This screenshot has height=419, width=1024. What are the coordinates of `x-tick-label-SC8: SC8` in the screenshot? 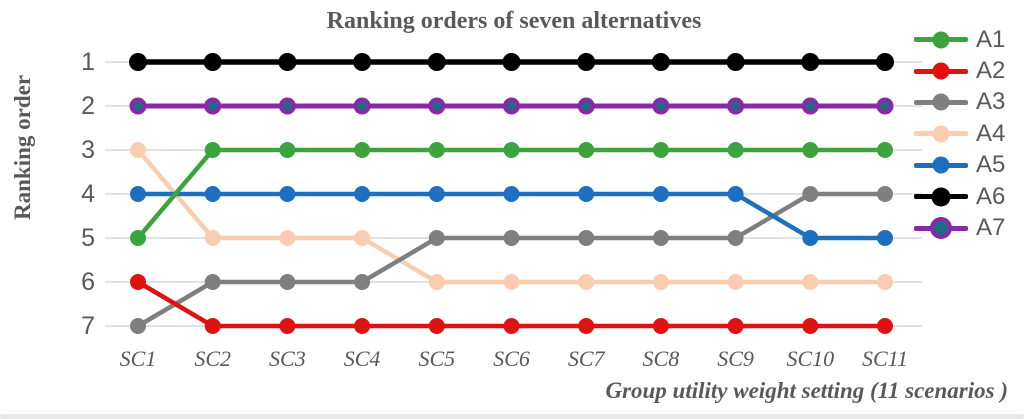 It's located at (661, 358).